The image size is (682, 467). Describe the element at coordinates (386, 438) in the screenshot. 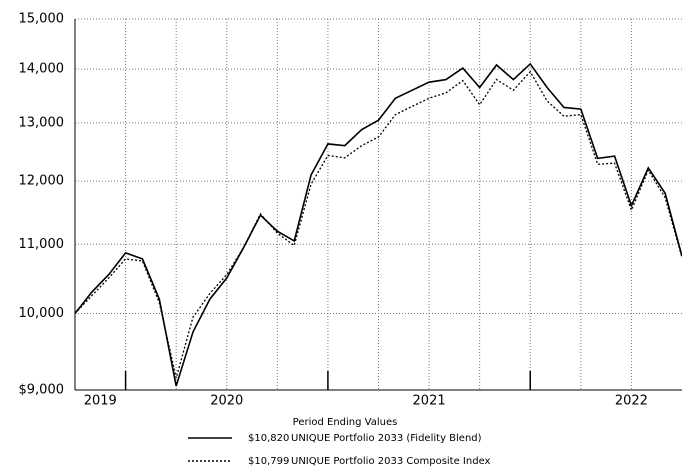

I see `legend-label: UNIQUE Portfolio 2033 (Fidelity Blend)` at that location.